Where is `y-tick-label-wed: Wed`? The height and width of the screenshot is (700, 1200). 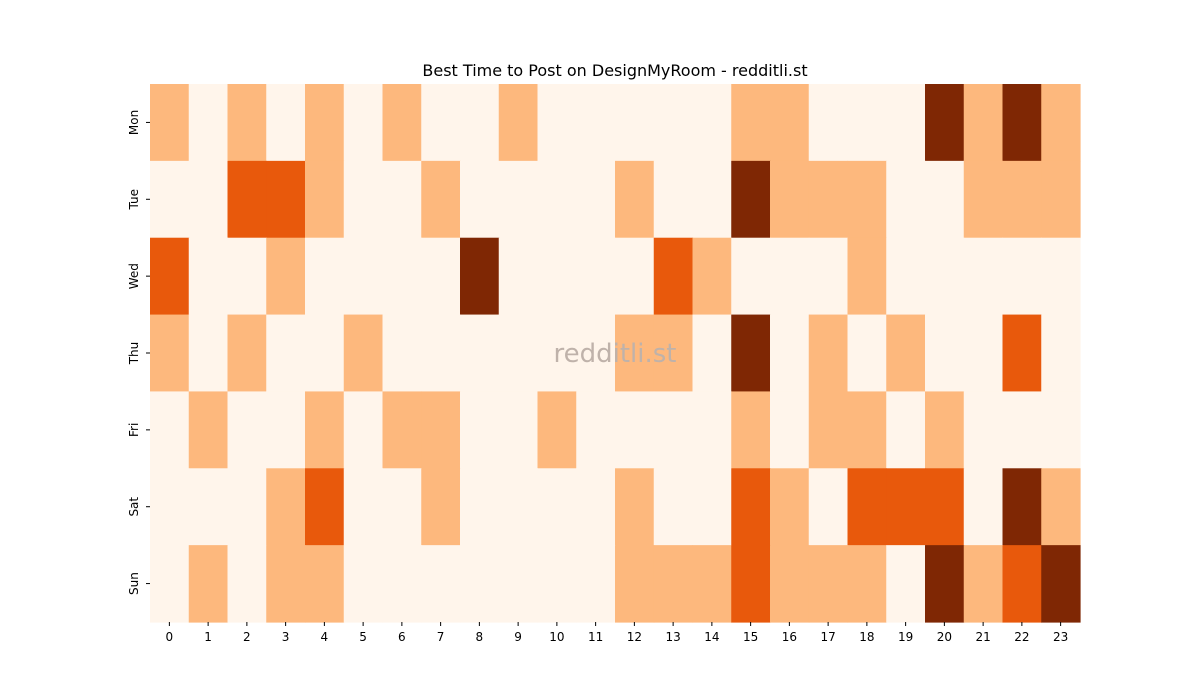
y-tick-label-wed: Wed is located at coordinates (134, 276).